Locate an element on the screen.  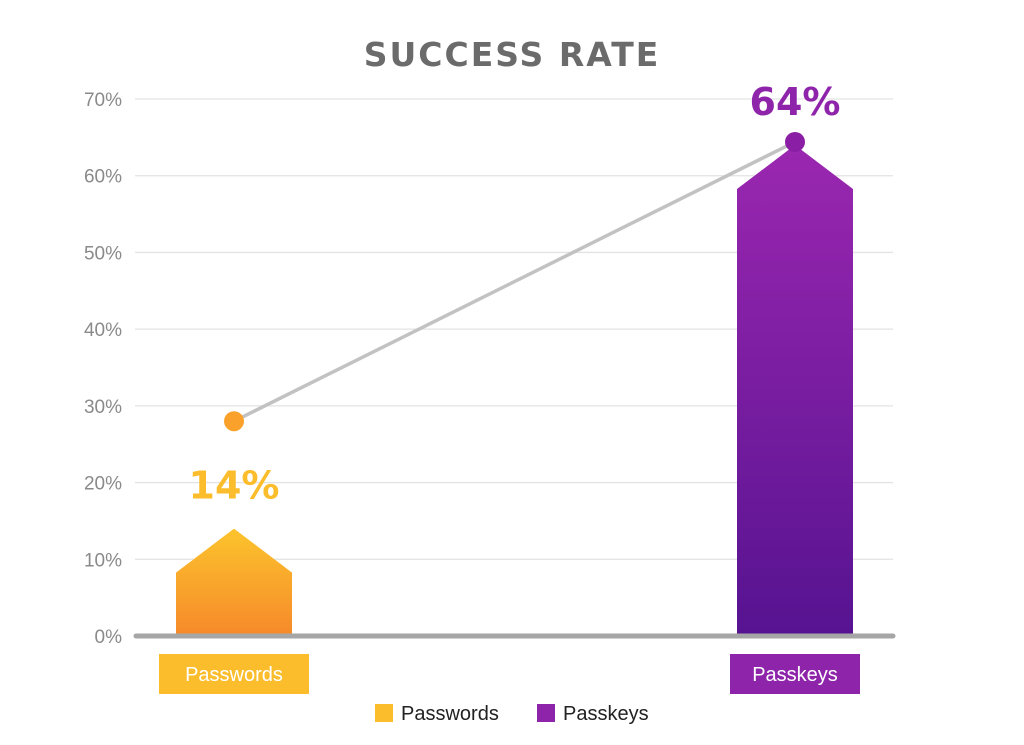
category-label-passkeys: Passkeys is located at coordinates (795, 674).